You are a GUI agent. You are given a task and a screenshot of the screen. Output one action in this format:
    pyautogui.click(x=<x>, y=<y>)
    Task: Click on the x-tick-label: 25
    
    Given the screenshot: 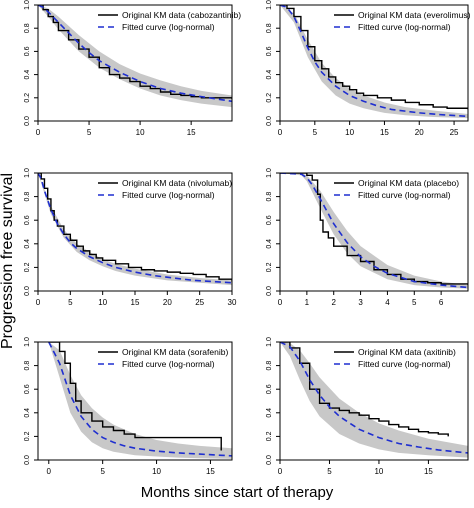 What is the action you would take?
    pyautogui.click(x=199, y=302)
    